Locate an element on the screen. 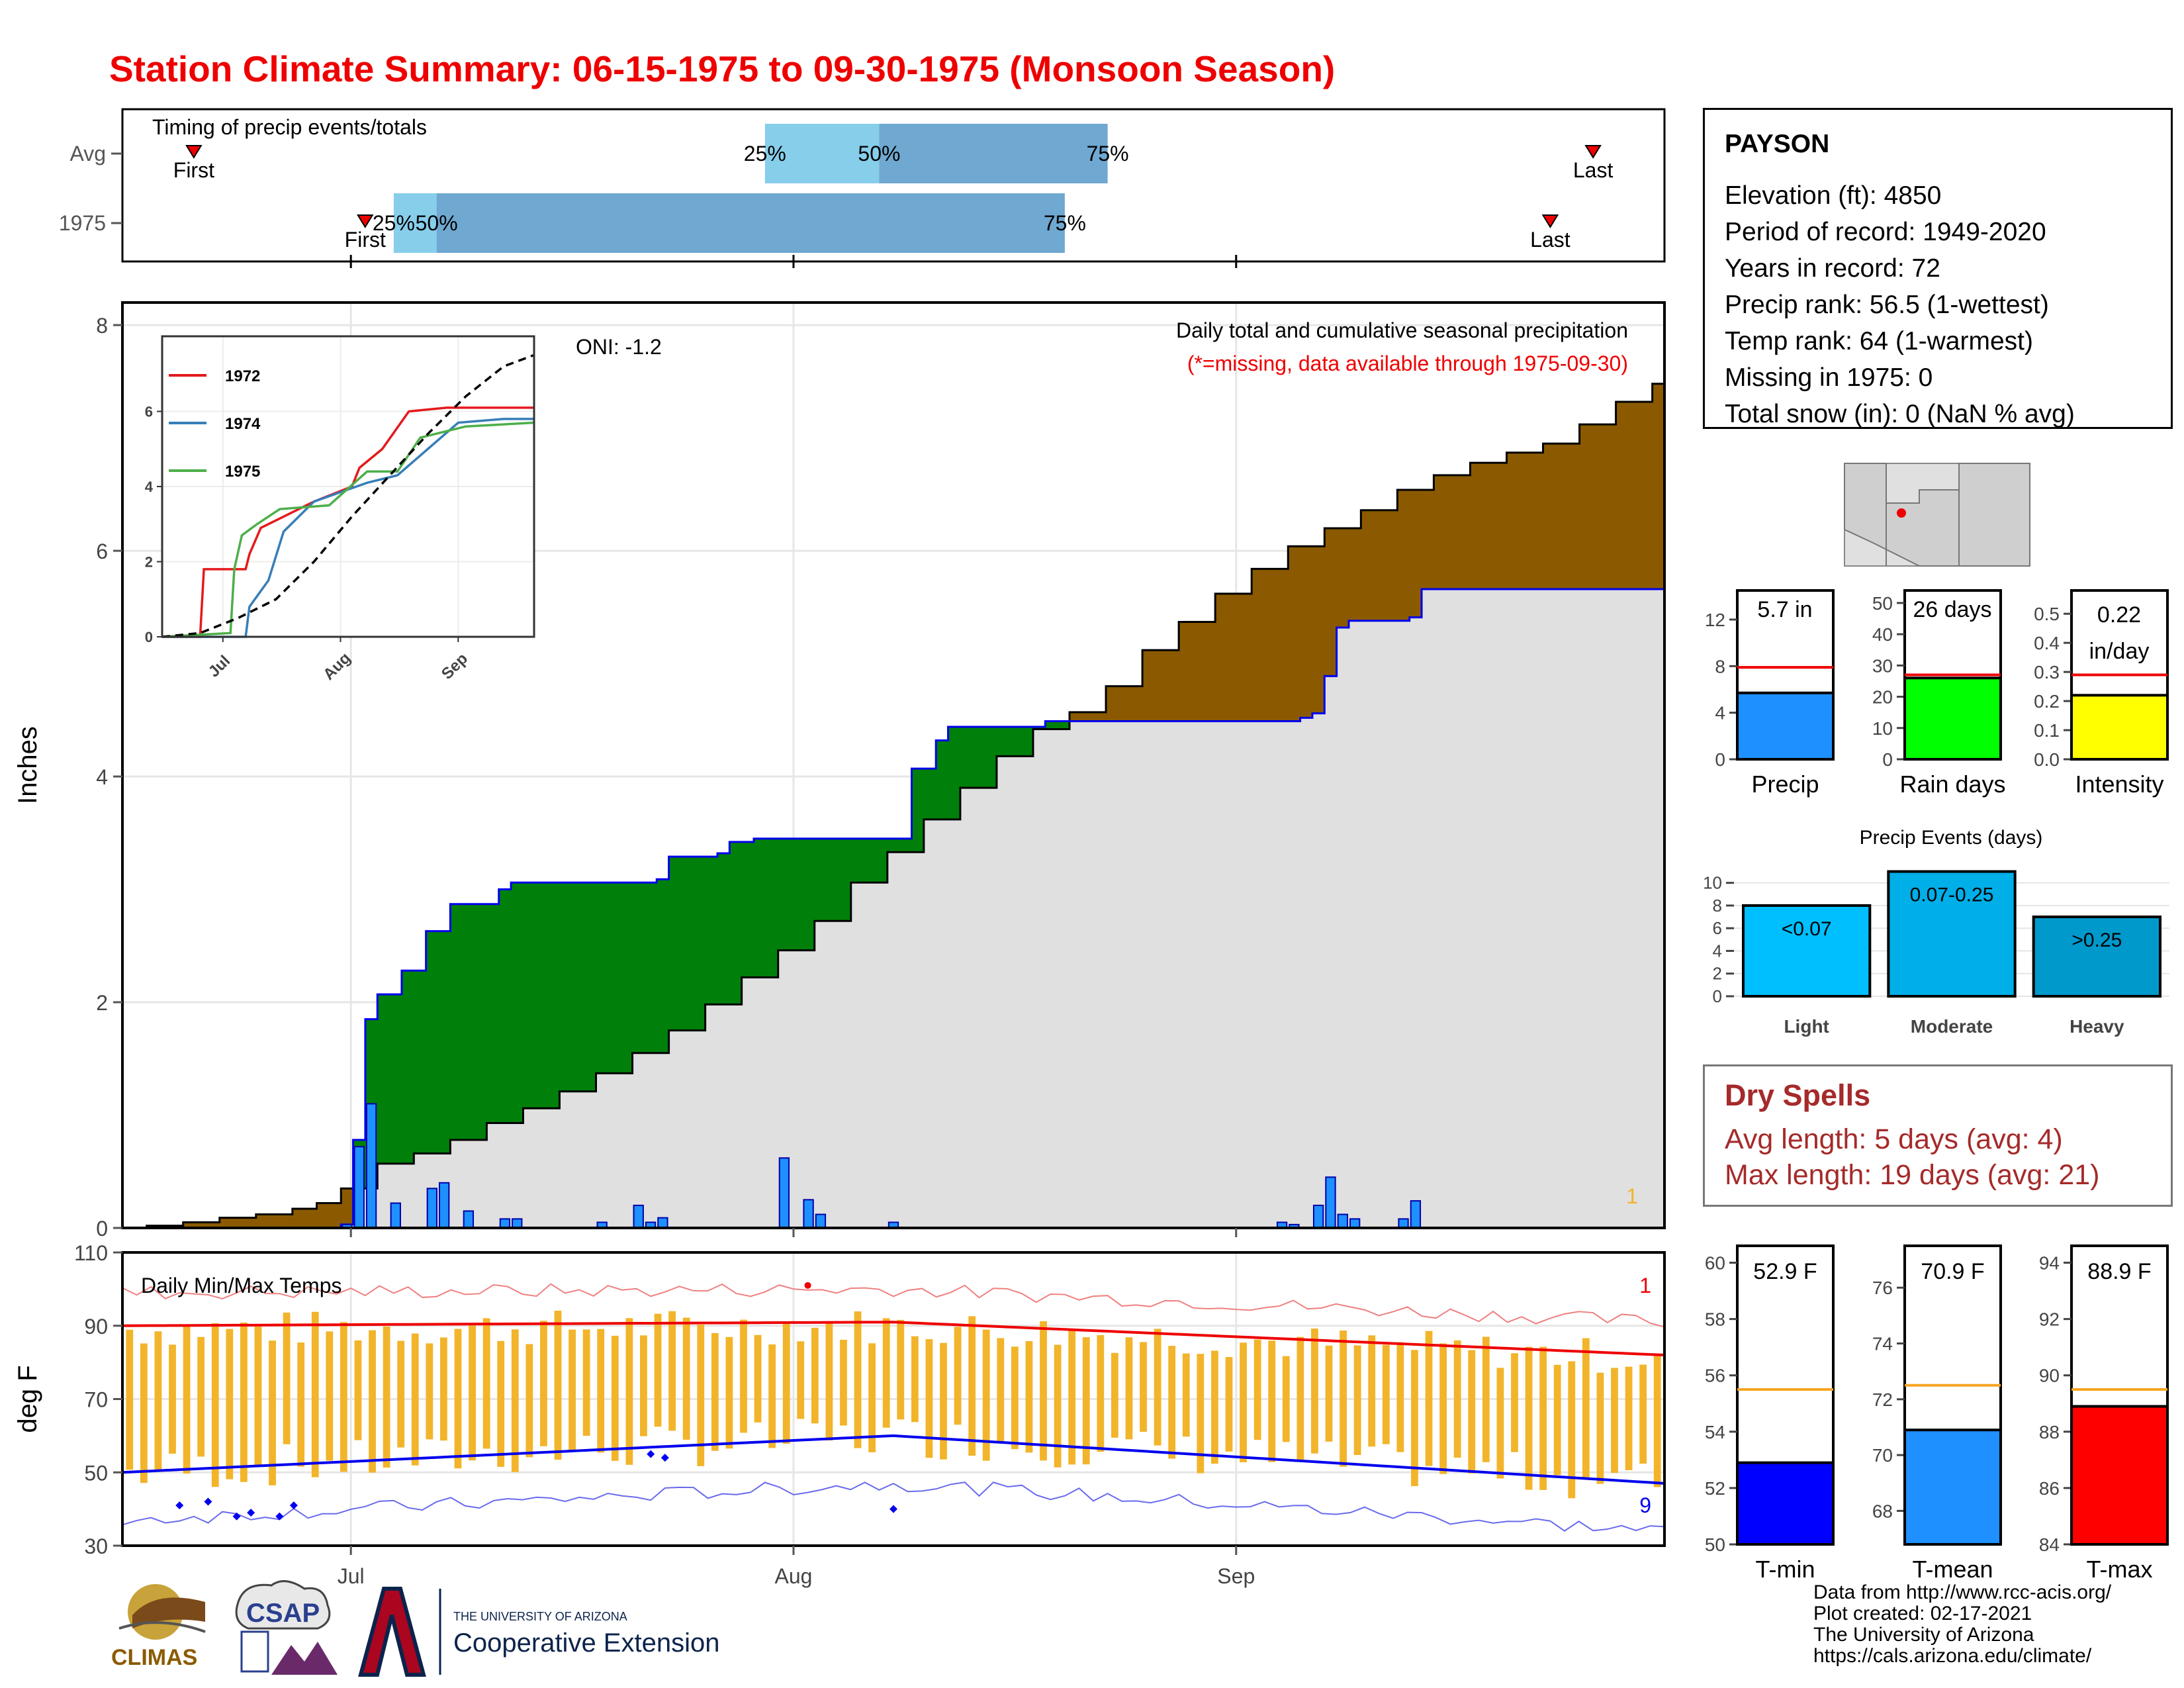 The height and width of the screenshot is (1688, 2184). side-y-tick-label: 0.3 is located at coordinates (2047, 672).